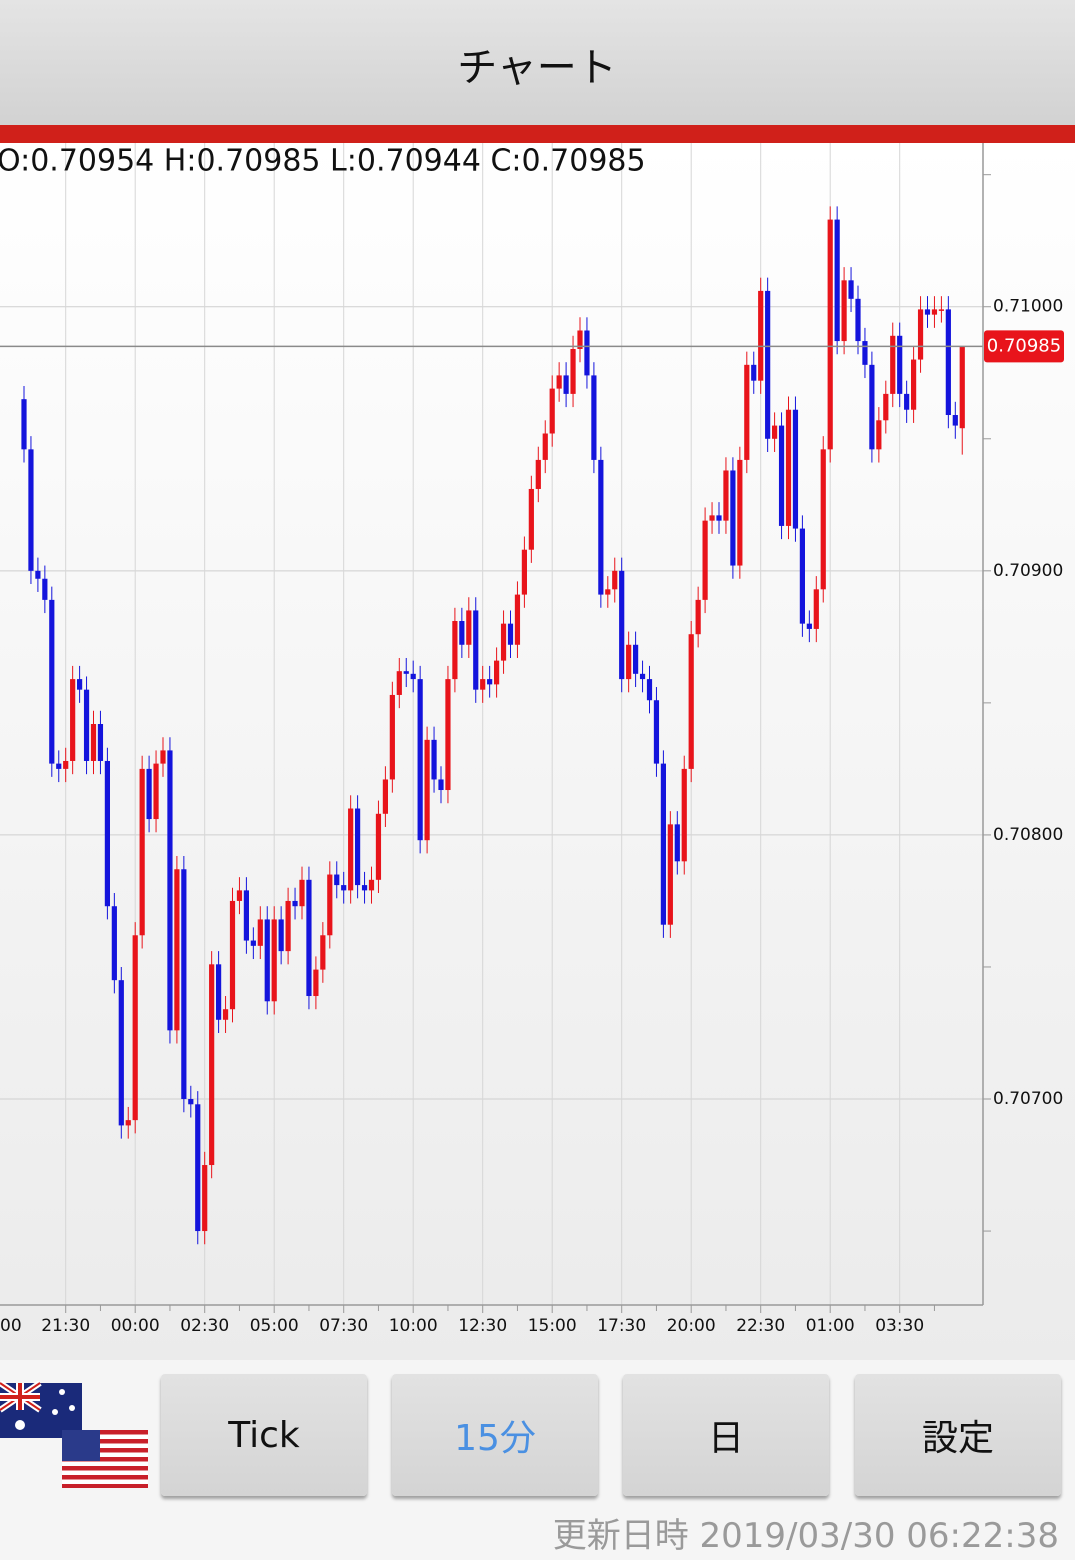 This screenshot has height=1560, width=1075. I want to click on x-tick-label: 07:30, so click(343, 1326).